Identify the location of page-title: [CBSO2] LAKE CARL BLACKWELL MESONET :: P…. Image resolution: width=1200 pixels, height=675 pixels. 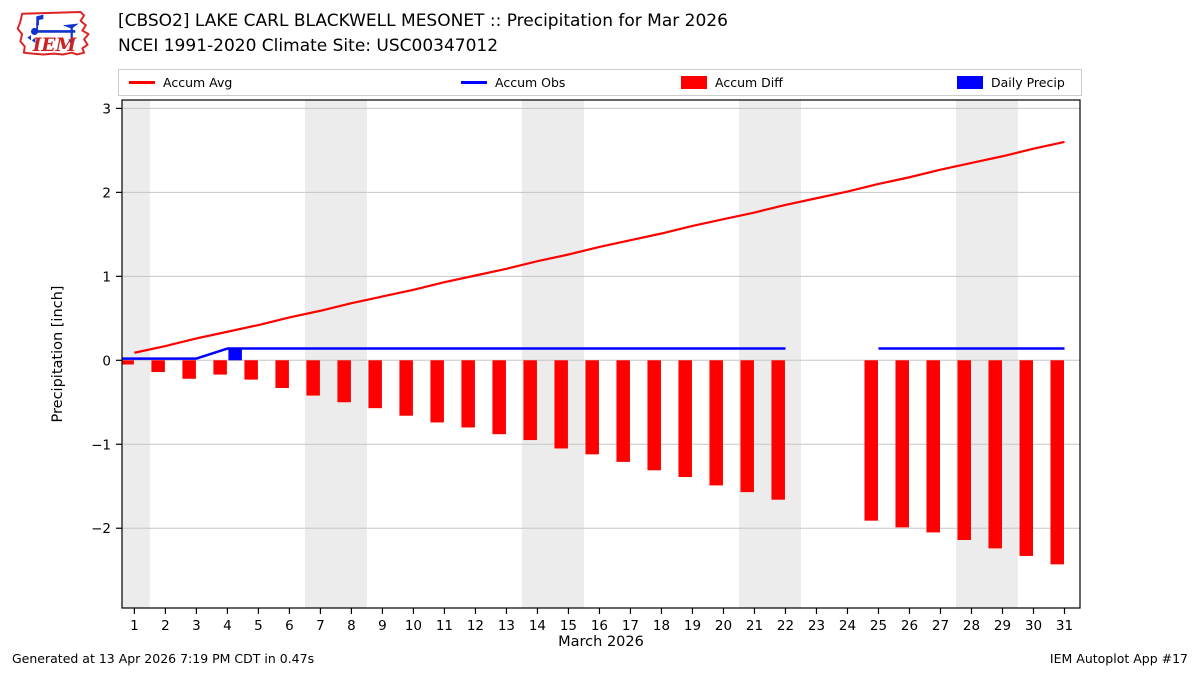
(423, 21).